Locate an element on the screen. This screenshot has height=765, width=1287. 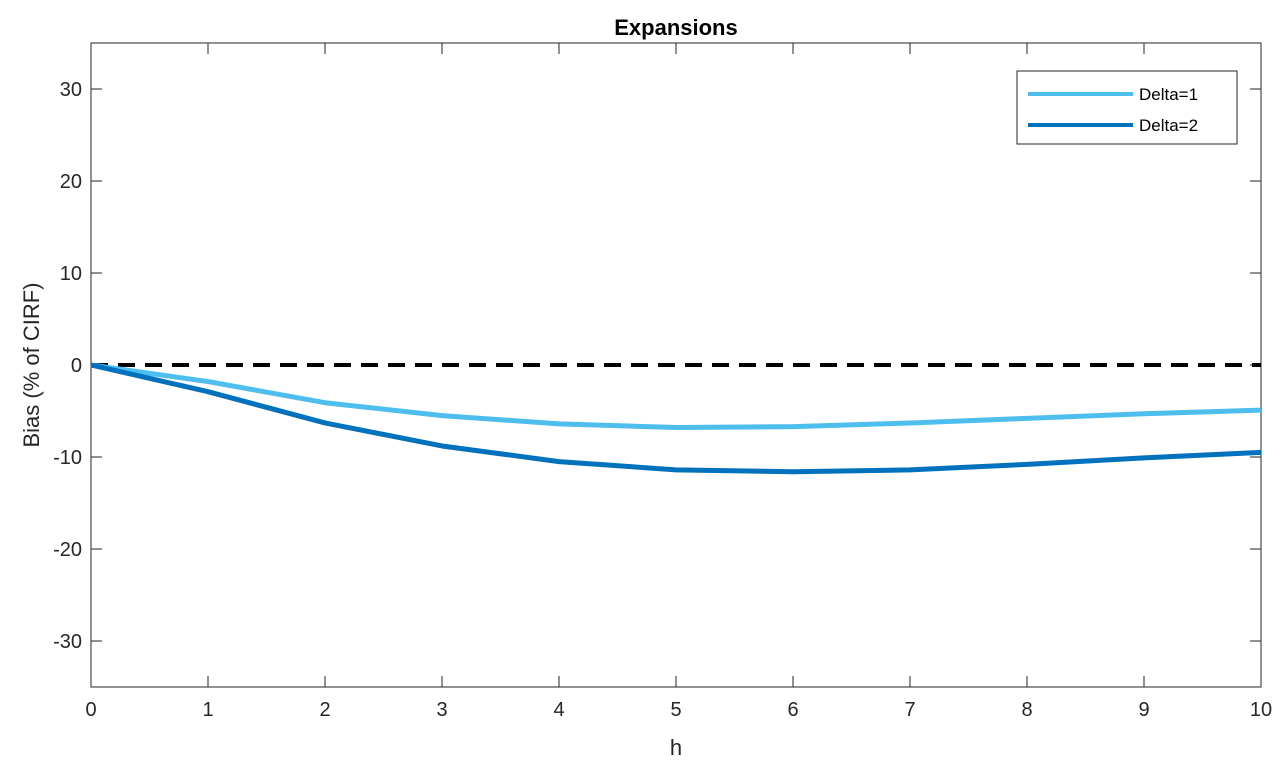
x-tick-label: 10 is located at coordinates (1261, 710).